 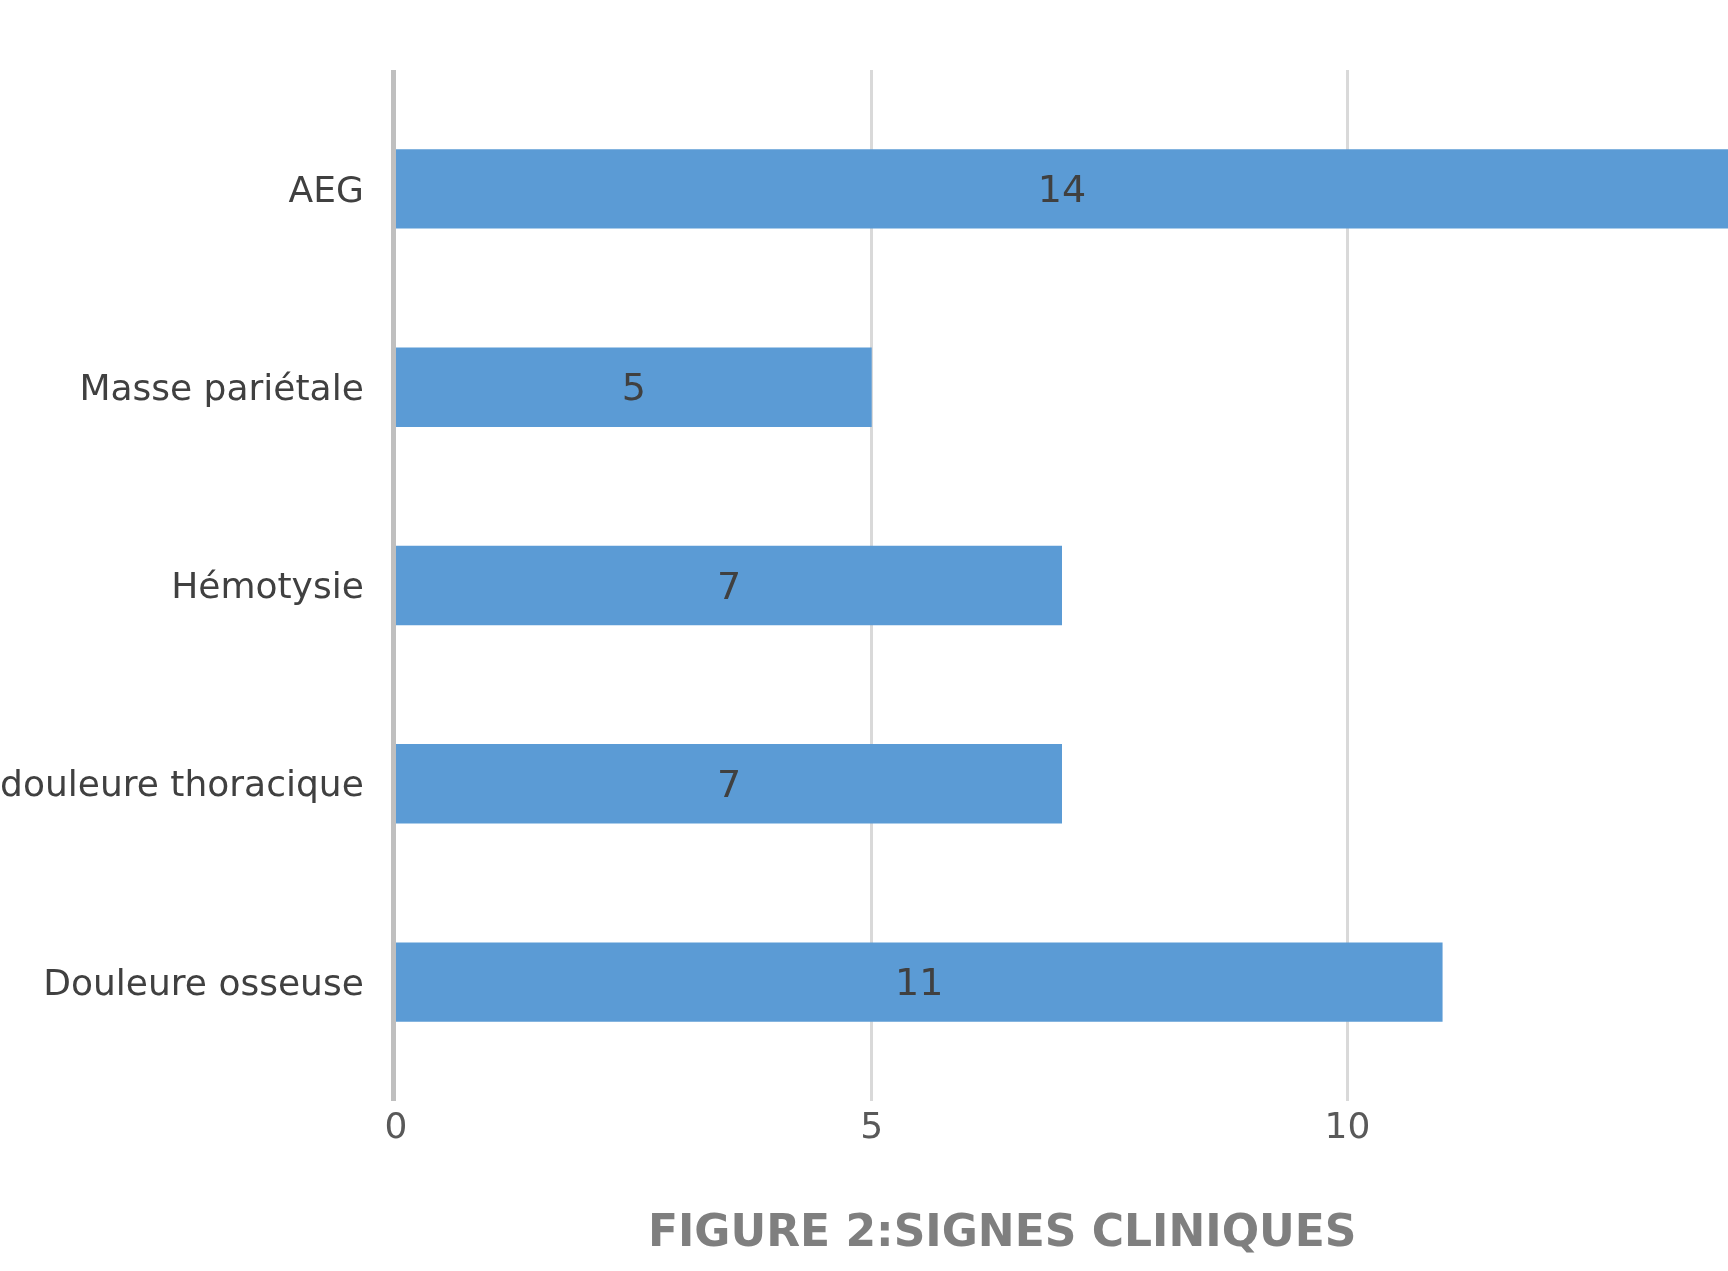 I want to click on text: FIGURE 2:SIGNES CLINIQUES, so click(x=1002, y=1230).